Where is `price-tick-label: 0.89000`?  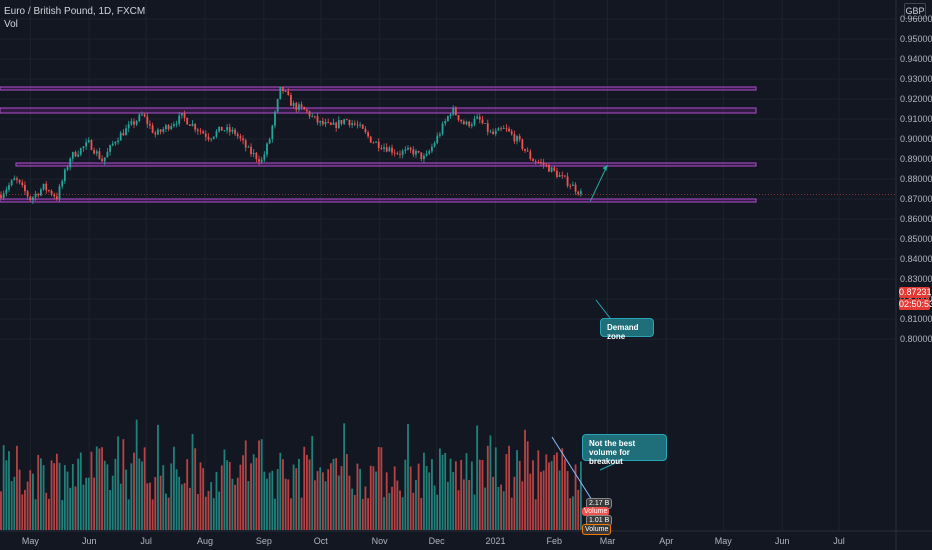 price-tick-label: 0.89000 is located at coordinates (916, 159).